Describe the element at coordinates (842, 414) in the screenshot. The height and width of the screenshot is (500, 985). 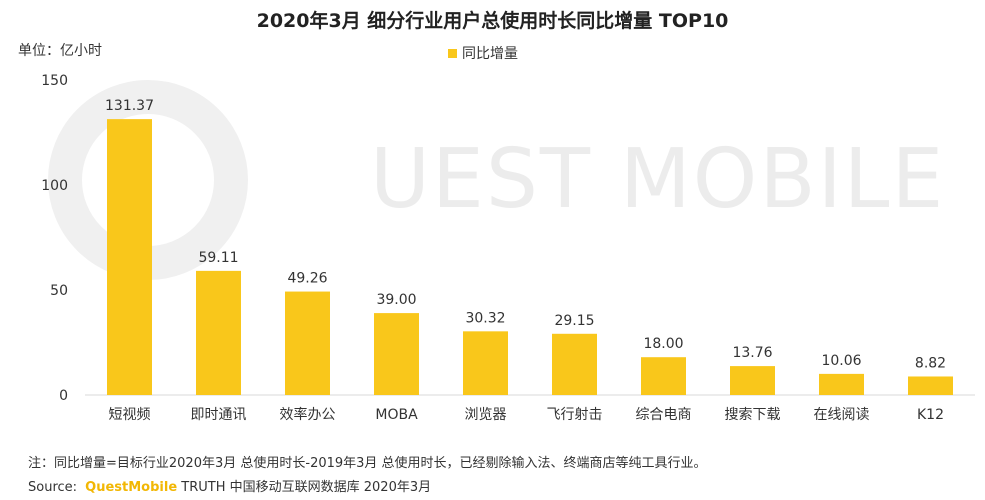
I see `x-tick-label-8: 在线阅读` at that location.